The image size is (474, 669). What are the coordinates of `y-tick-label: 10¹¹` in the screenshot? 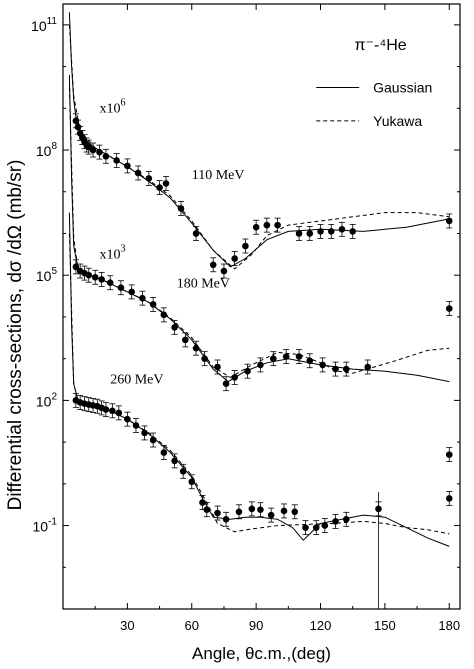 It's located at (44, 25).